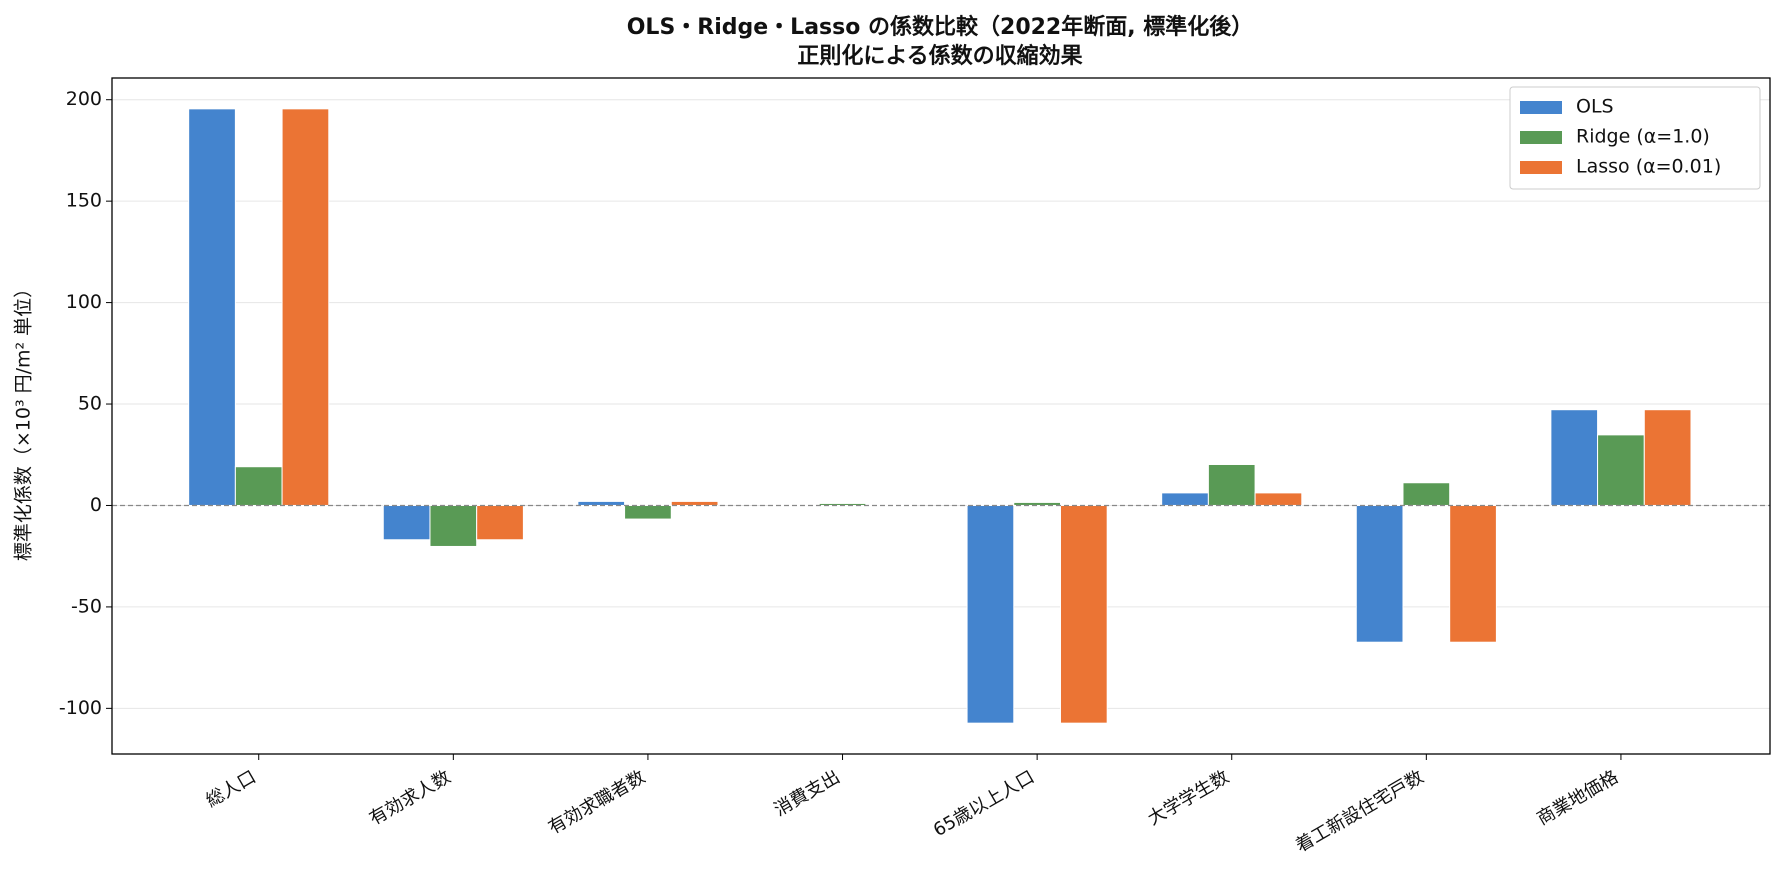 The image size is (1785, 885). Describe the element at coordinates (90, 404) in the screenshot. I see `y-tick-label: 50` at that location.